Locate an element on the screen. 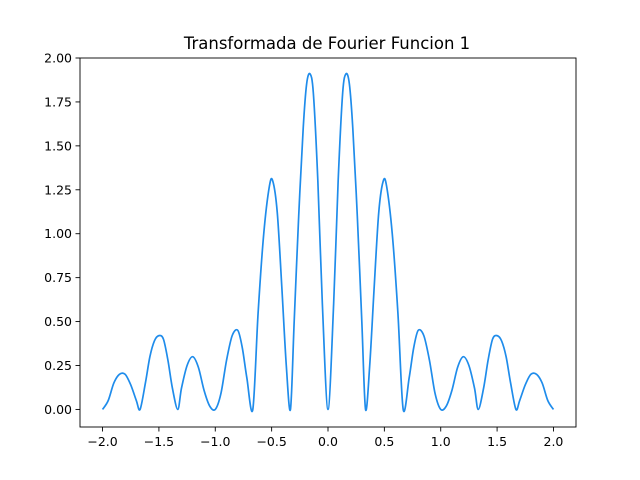  y-tick-label: 1.25 is located at coordinates (58, 189).